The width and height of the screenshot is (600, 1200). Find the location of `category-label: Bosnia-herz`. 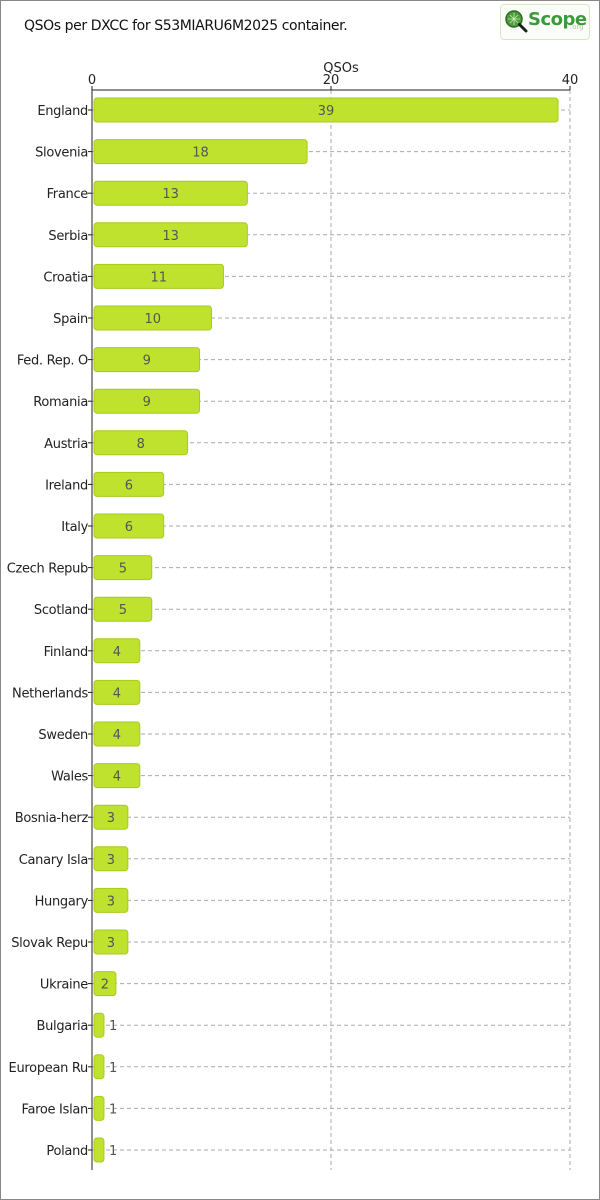

category-label: Bosnia-herz is located at coordinates (52, 818).